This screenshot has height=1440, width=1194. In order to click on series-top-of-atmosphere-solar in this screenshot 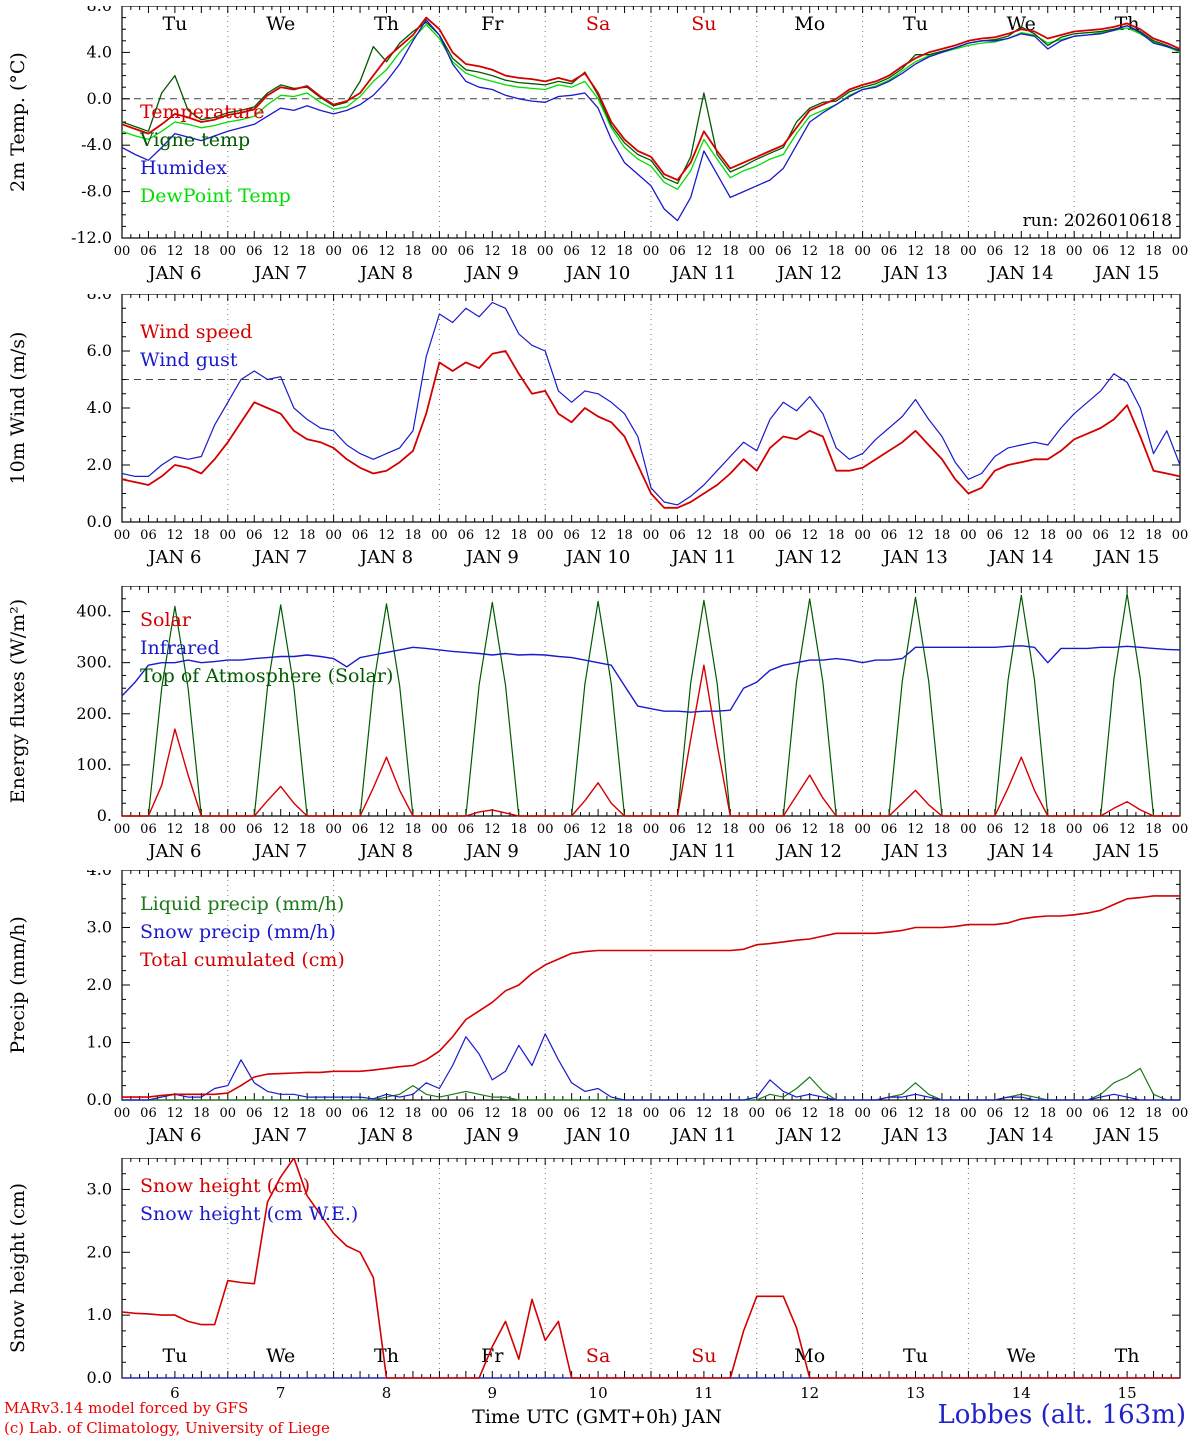, I will do `click(651, 705)`.